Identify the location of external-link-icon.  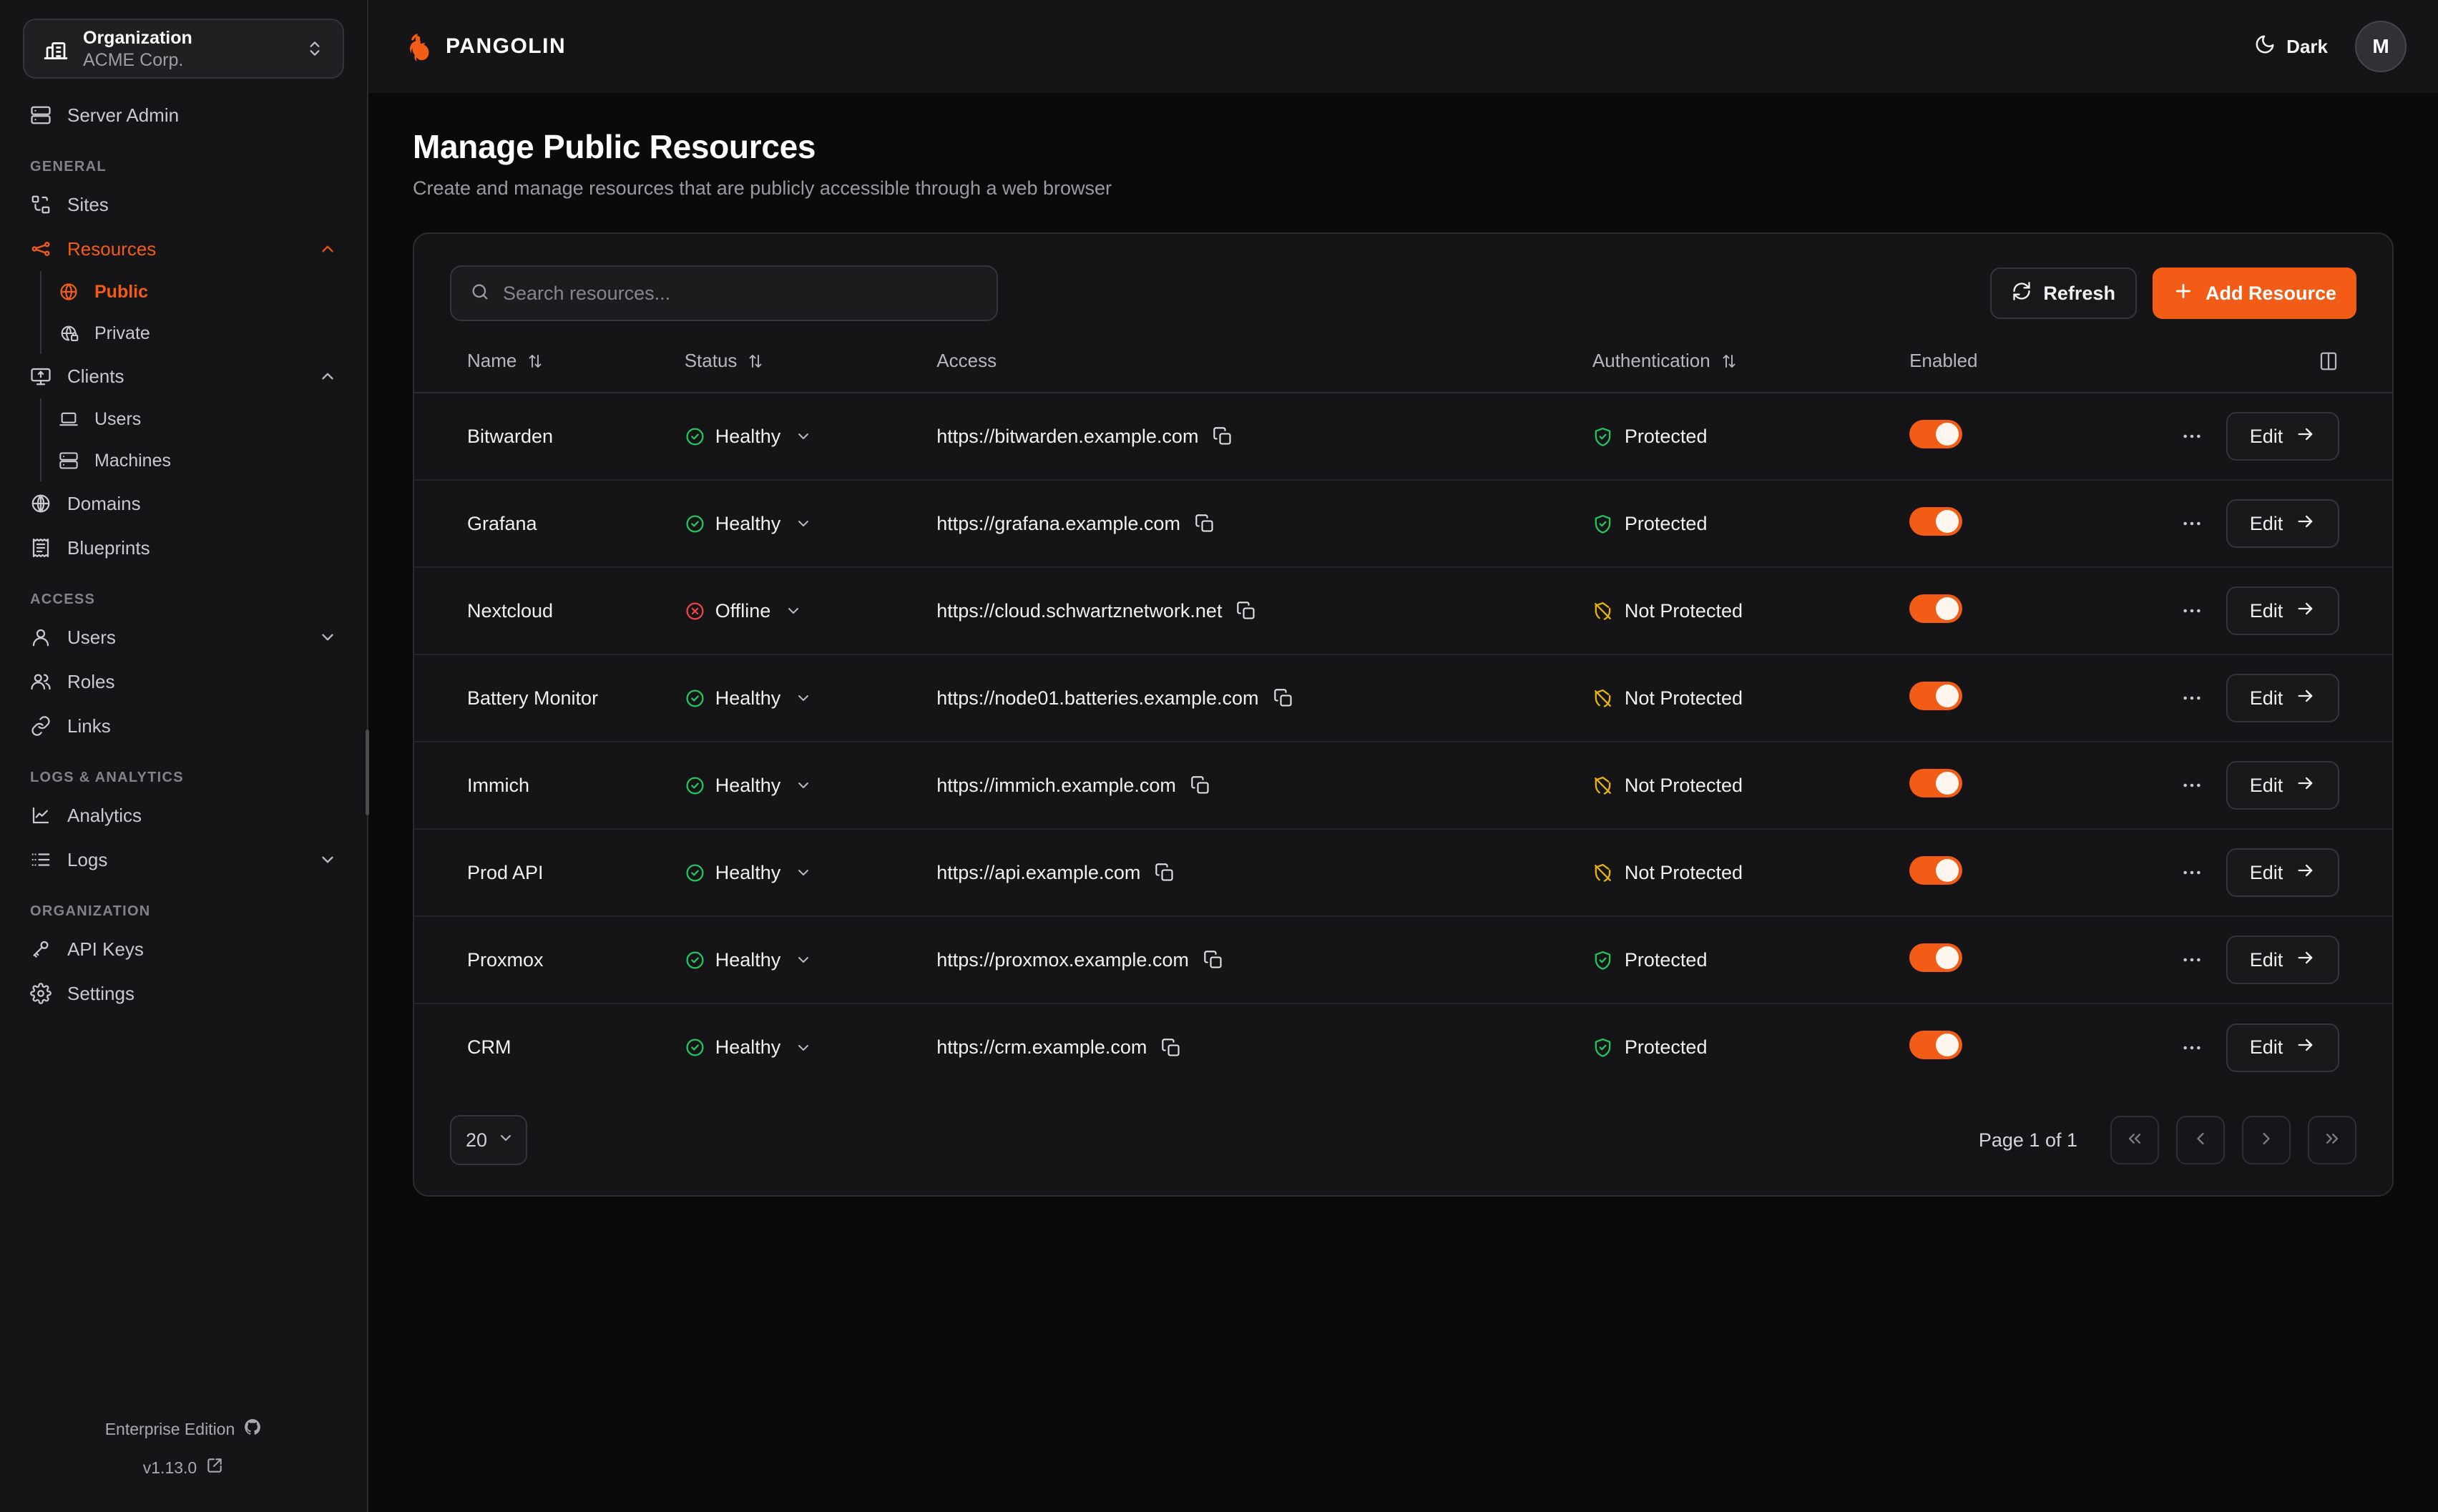
(214, 1467).